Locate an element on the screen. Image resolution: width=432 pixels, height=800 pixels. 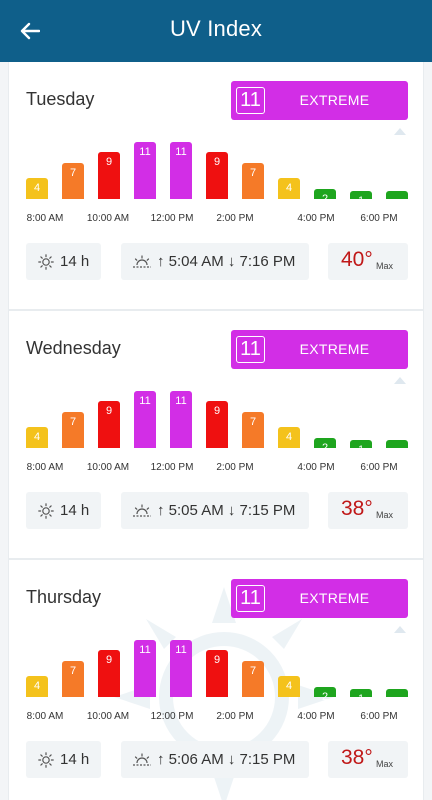
day-name: Thursday is located at coordinates (64, 597).